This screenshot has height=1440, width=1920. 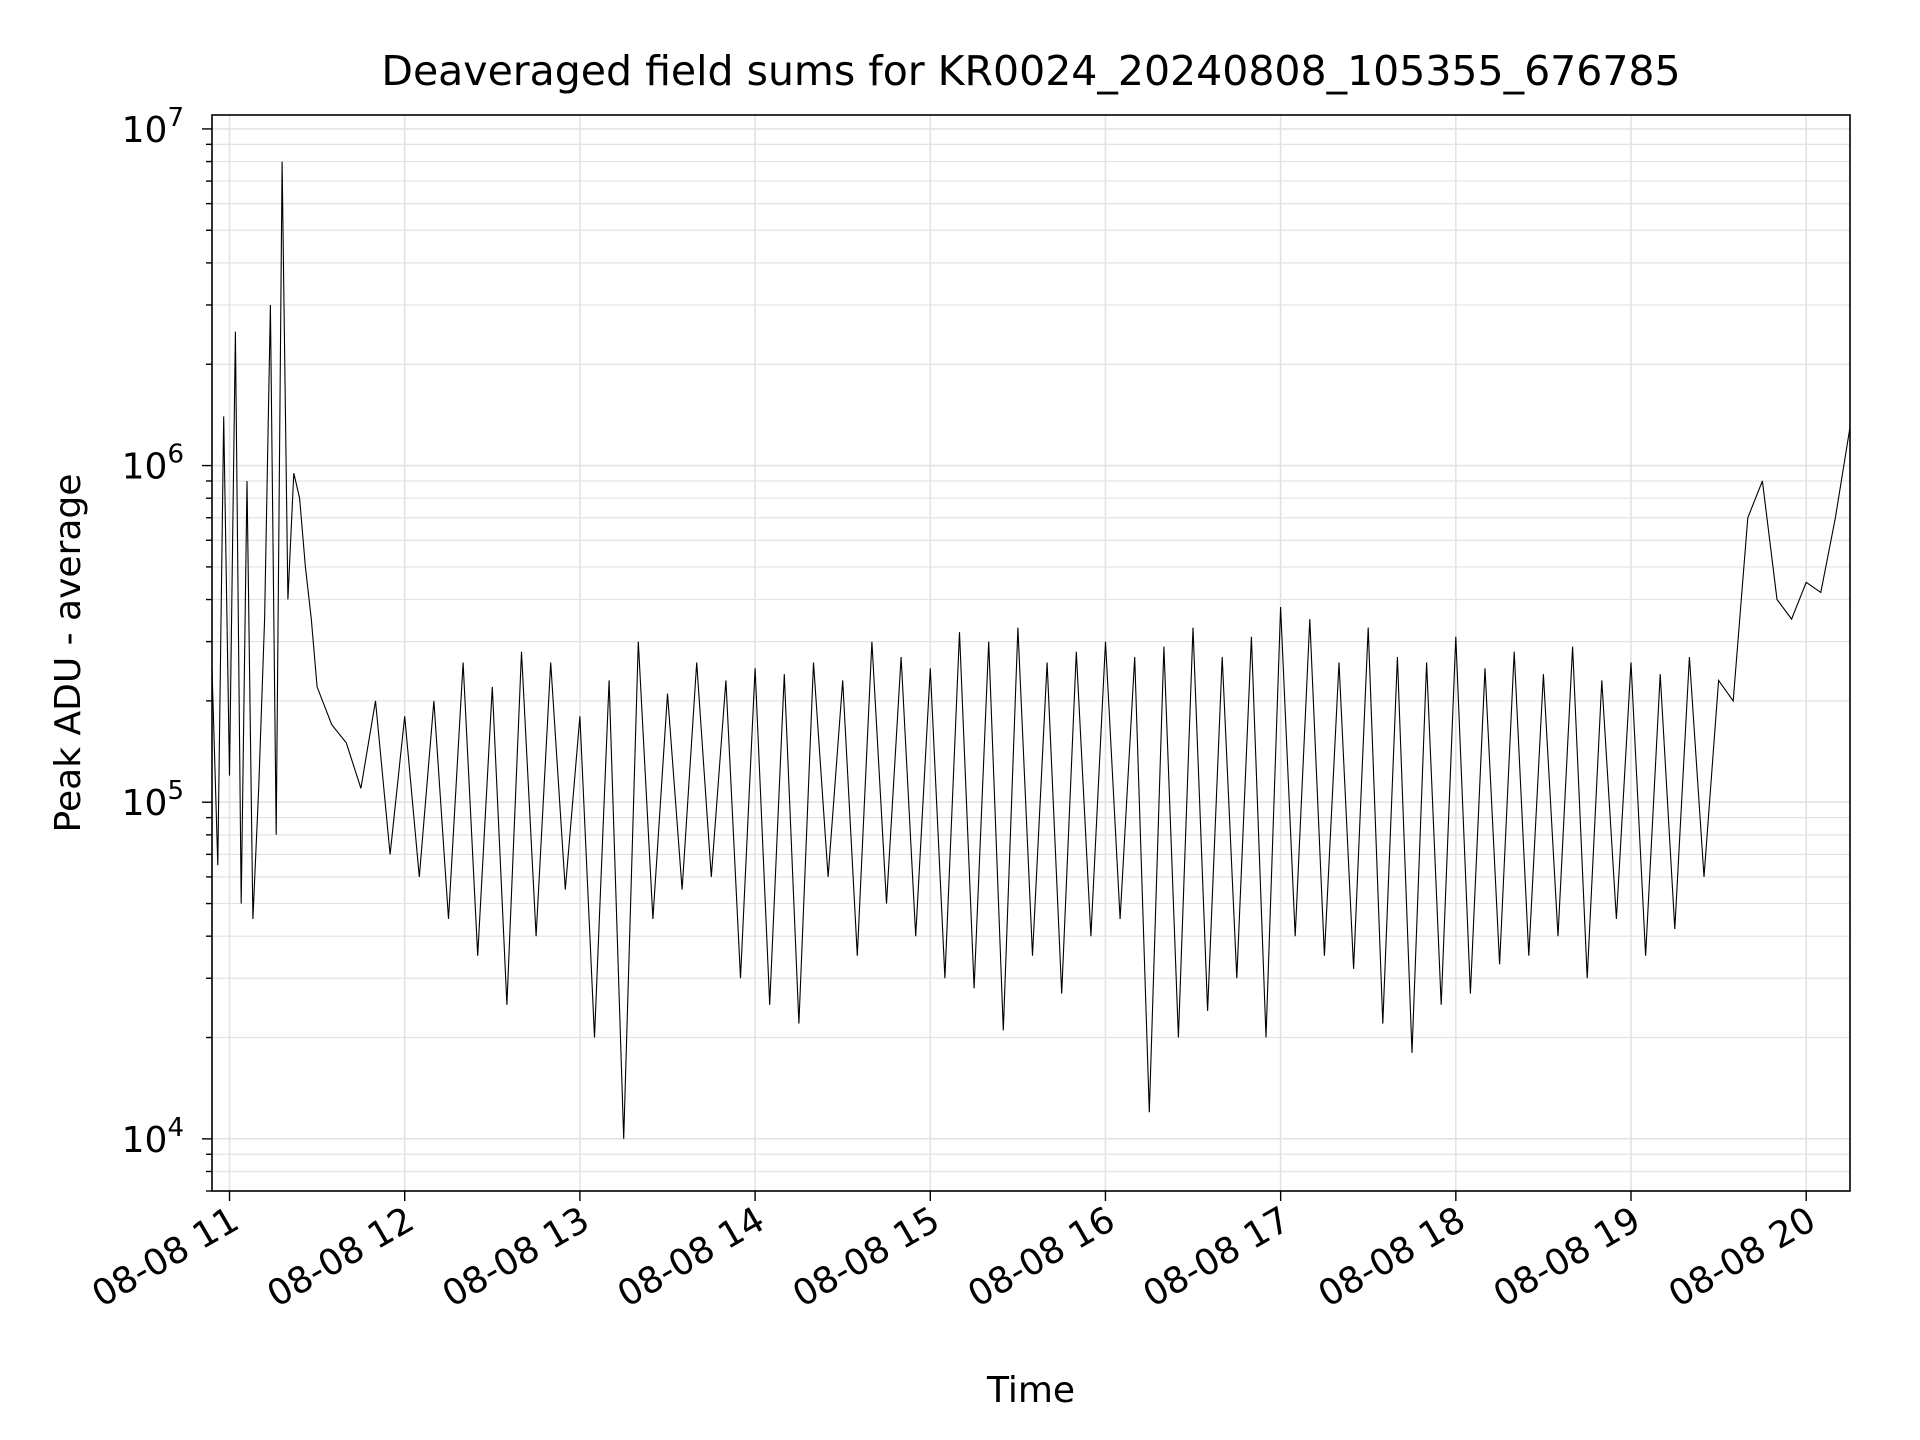 I want to click on y-axis-label: Peak ADU - average, so click(x=68, y=653).